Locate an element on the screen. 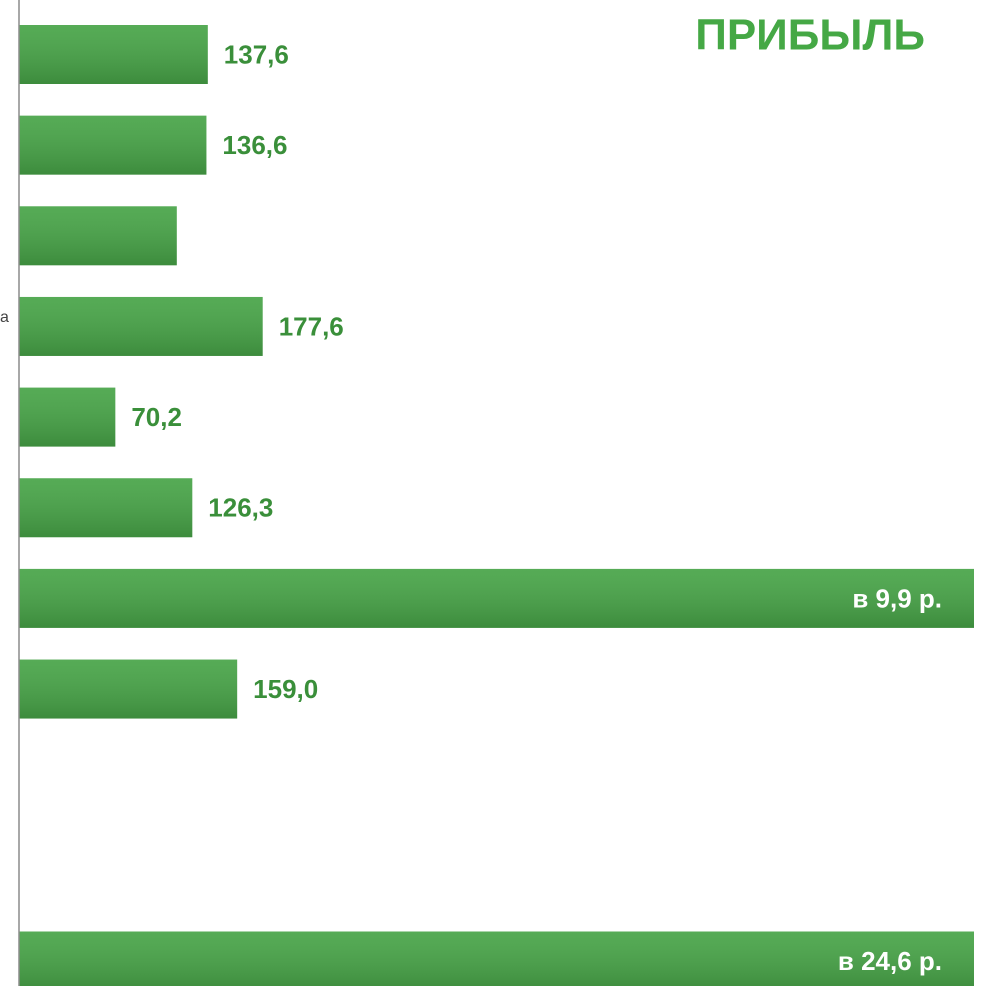  value-label: 126,3 is located at coordinates (240, 508).